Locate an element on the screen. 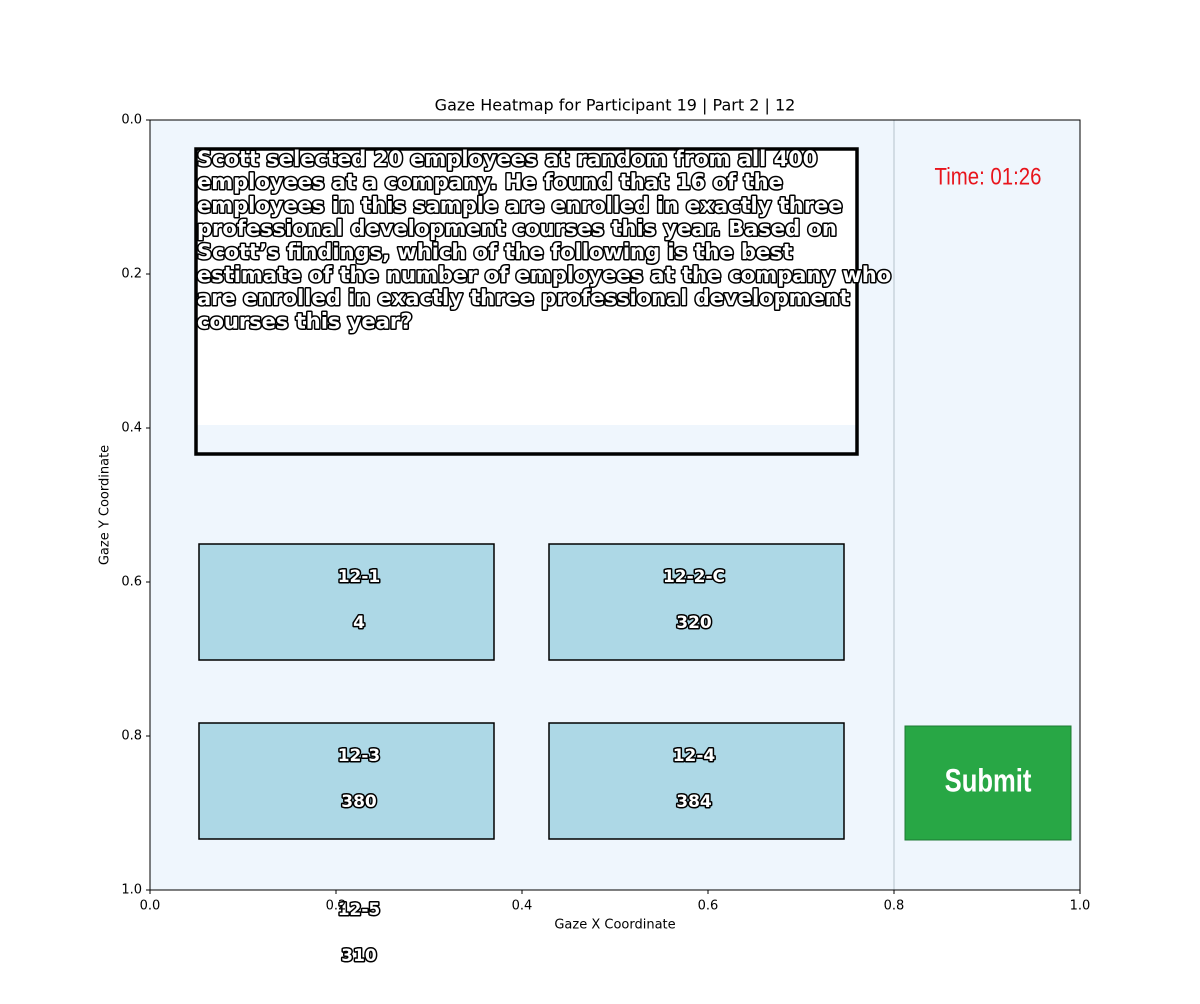 This screenshot has width=1200, height=1004. submit-button is located at coordinates (988, 783).